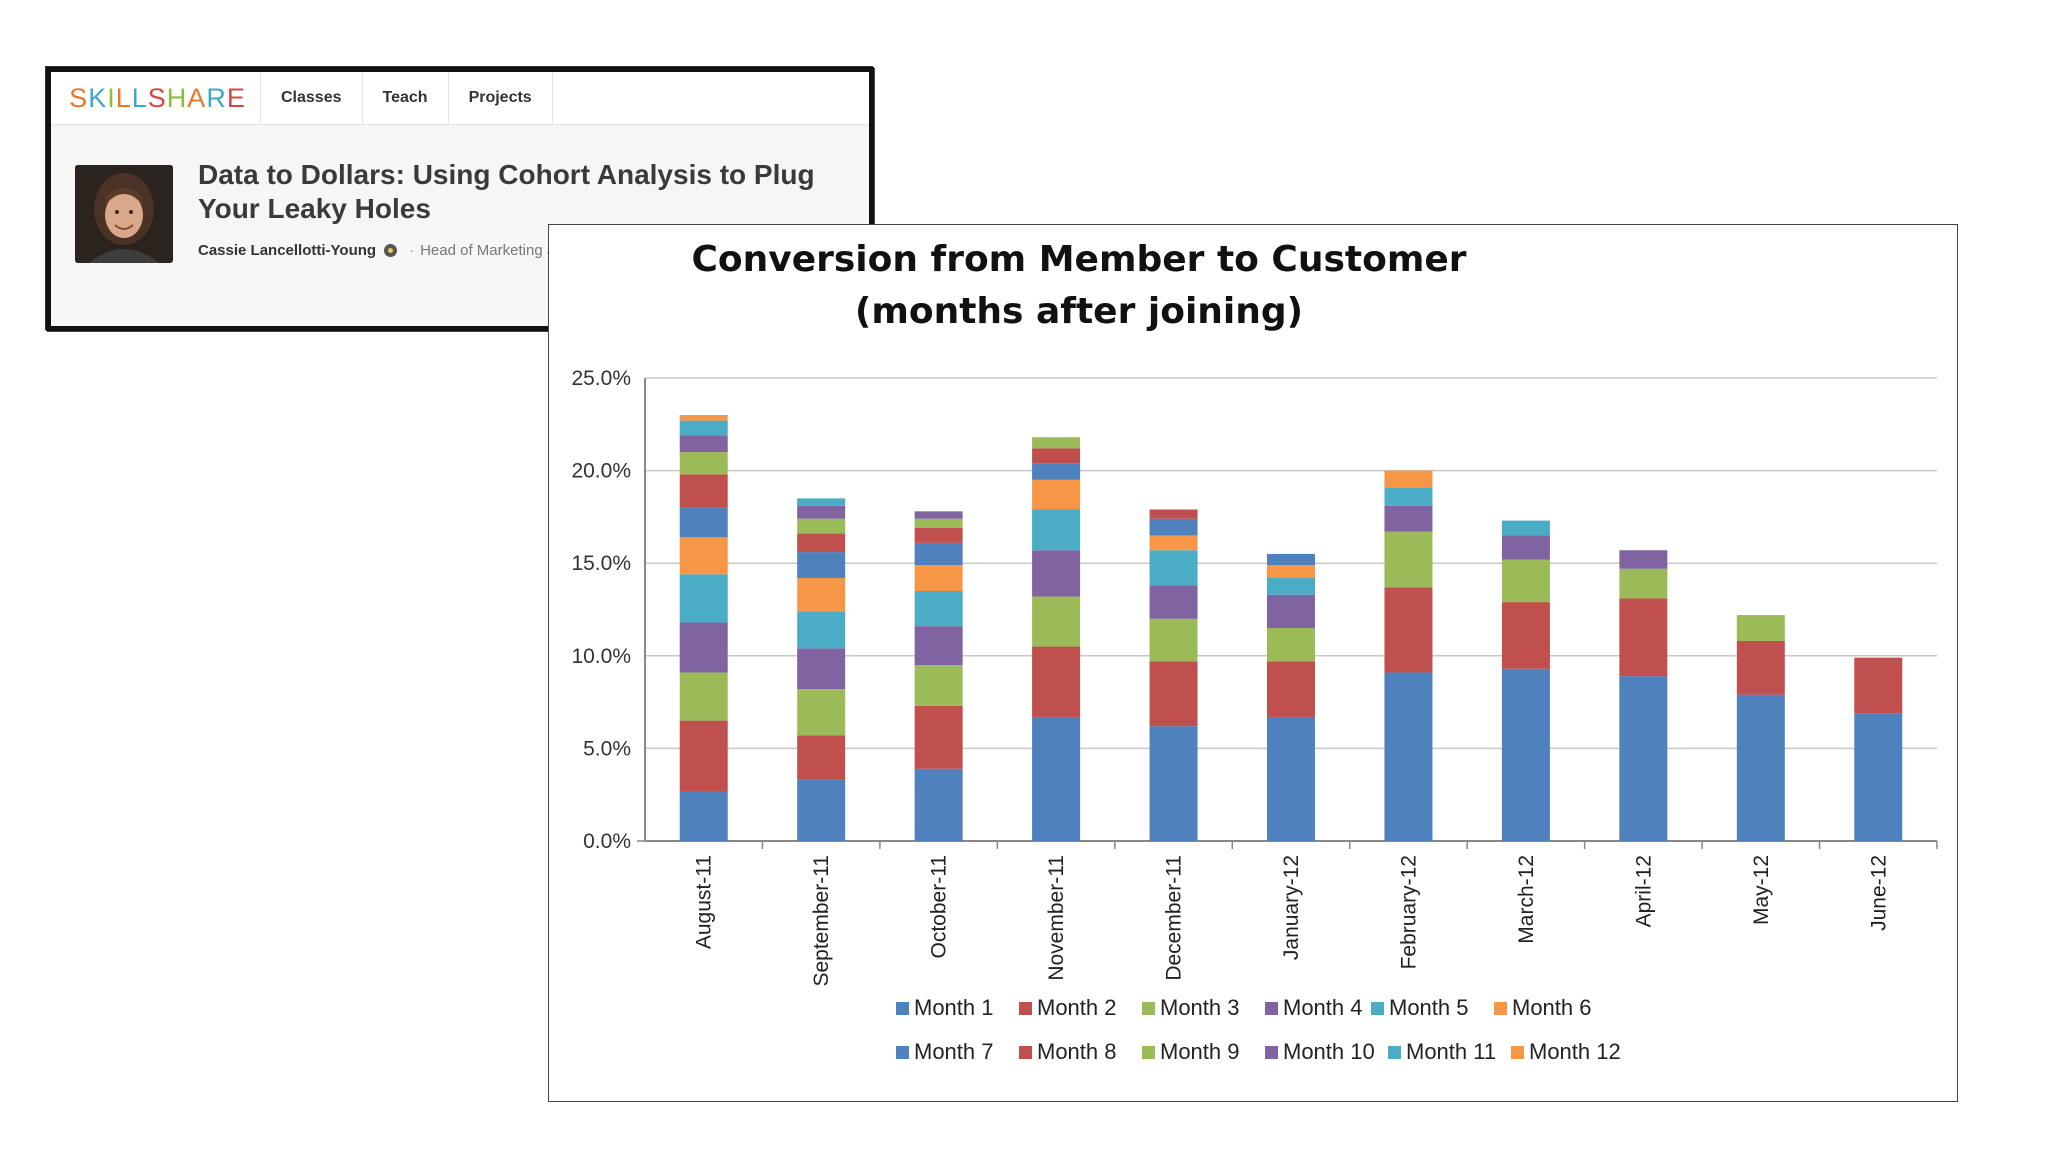 The image size is (2048, 1152). What do you see at coordinates (821, 921) in the screenshot?
I see `x-tick-label: September-11` at bounding box center [821, 921].